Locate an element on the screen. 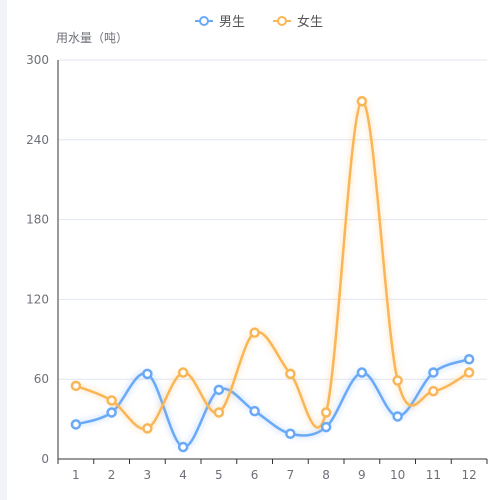 The image size is (500, 500). x-tick-label: 2 is located at coordinates (112, 475).